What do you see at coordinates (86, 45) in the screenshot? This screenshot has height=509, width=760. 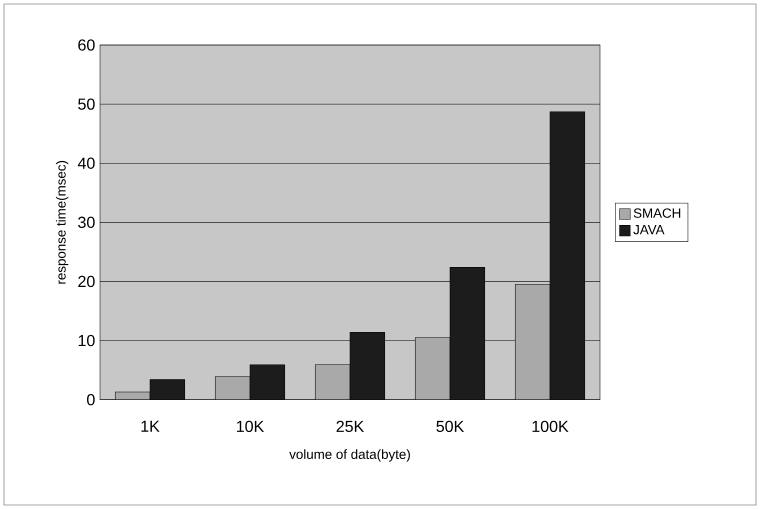 I see `y-tick-label: 60` at bounding box center [86, 45].